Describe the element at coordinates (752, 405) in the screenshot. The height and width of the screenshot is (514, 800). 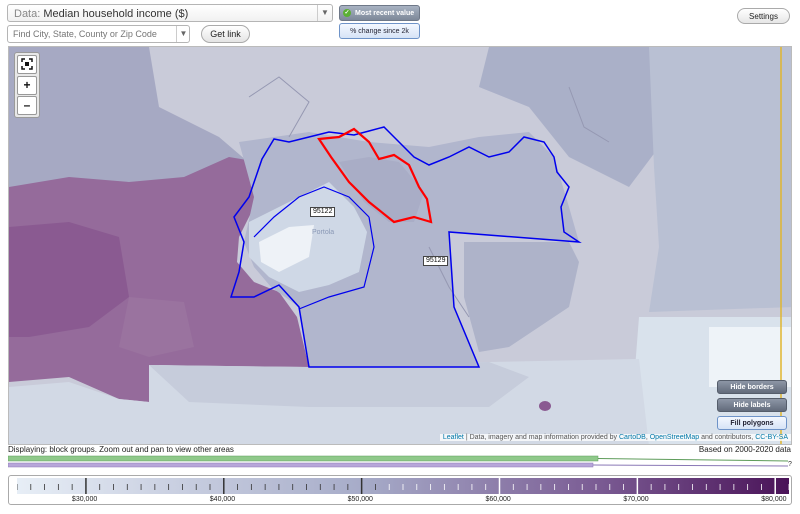
I see `hide-labels-button: Hide labels` at that location.